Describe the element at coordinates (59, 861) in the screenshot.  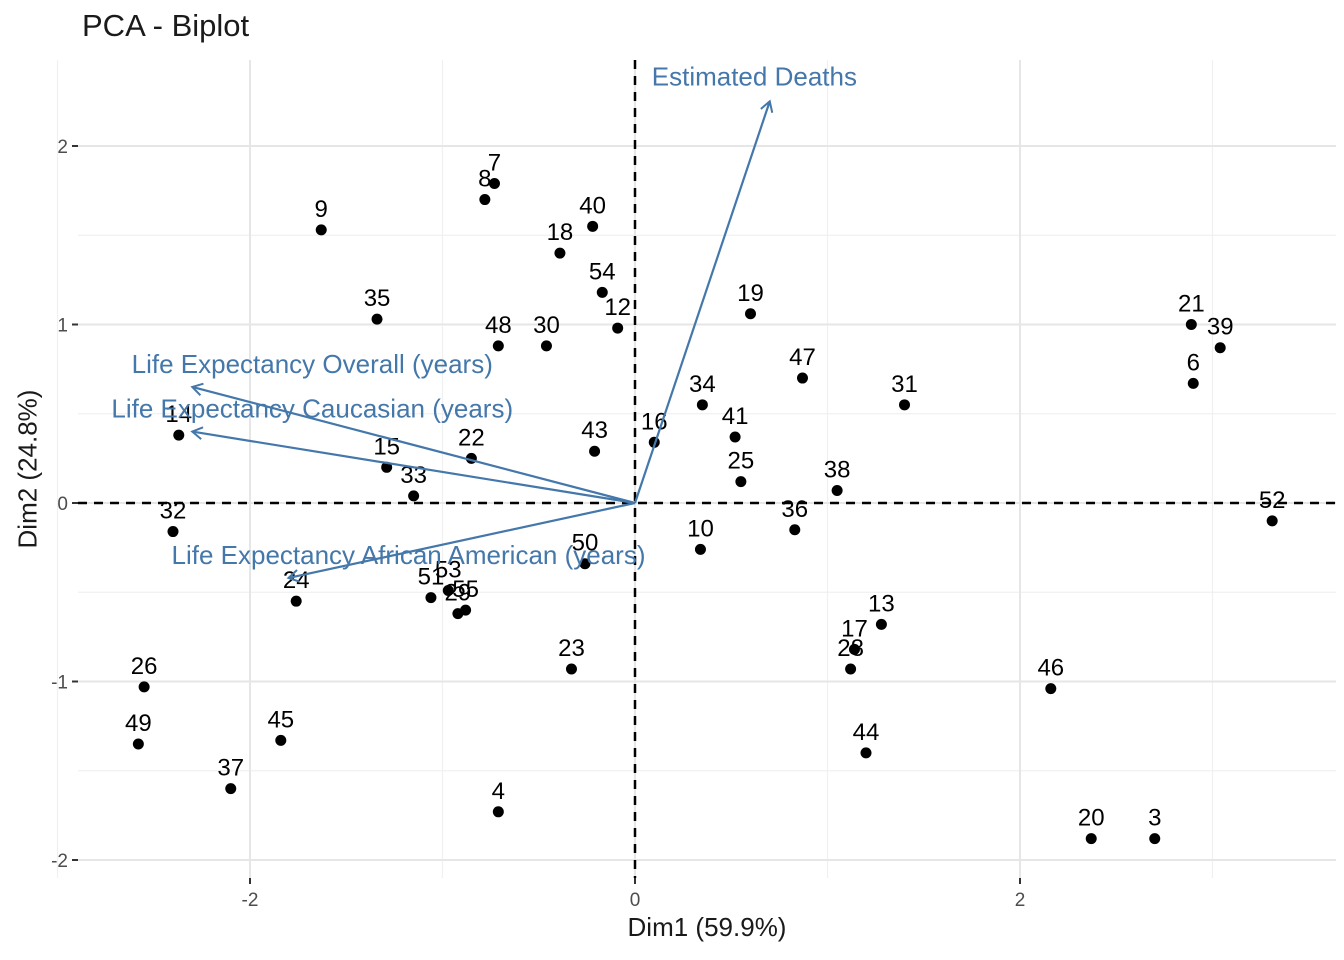
I see `y-tick-label: -2` at that location.